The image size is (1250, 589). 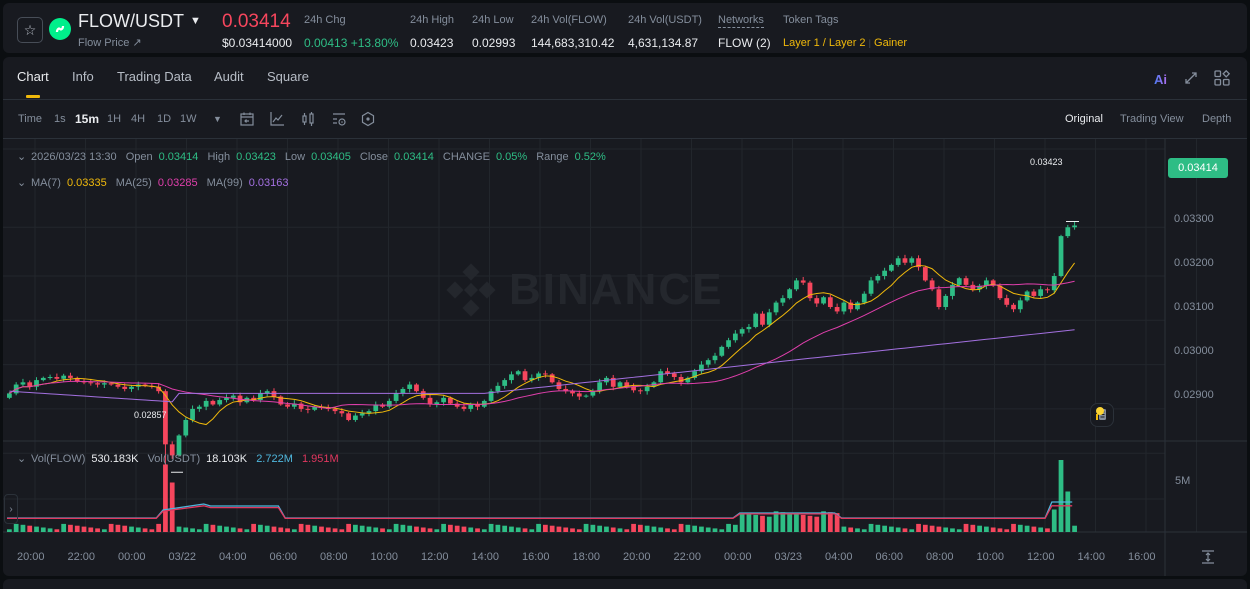 What do you see at coordinates (195, 21) in the screenshot?
I see `chevron-down-icon: ▼` at bounding box center [195, 21].